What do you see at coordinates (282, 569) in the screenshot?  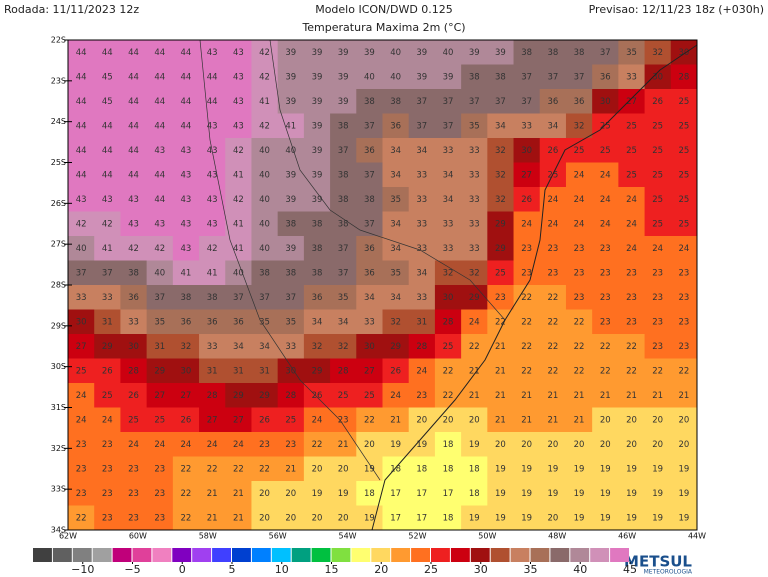 I see `colorbar-label: 10` at bounding box center [282, 569].